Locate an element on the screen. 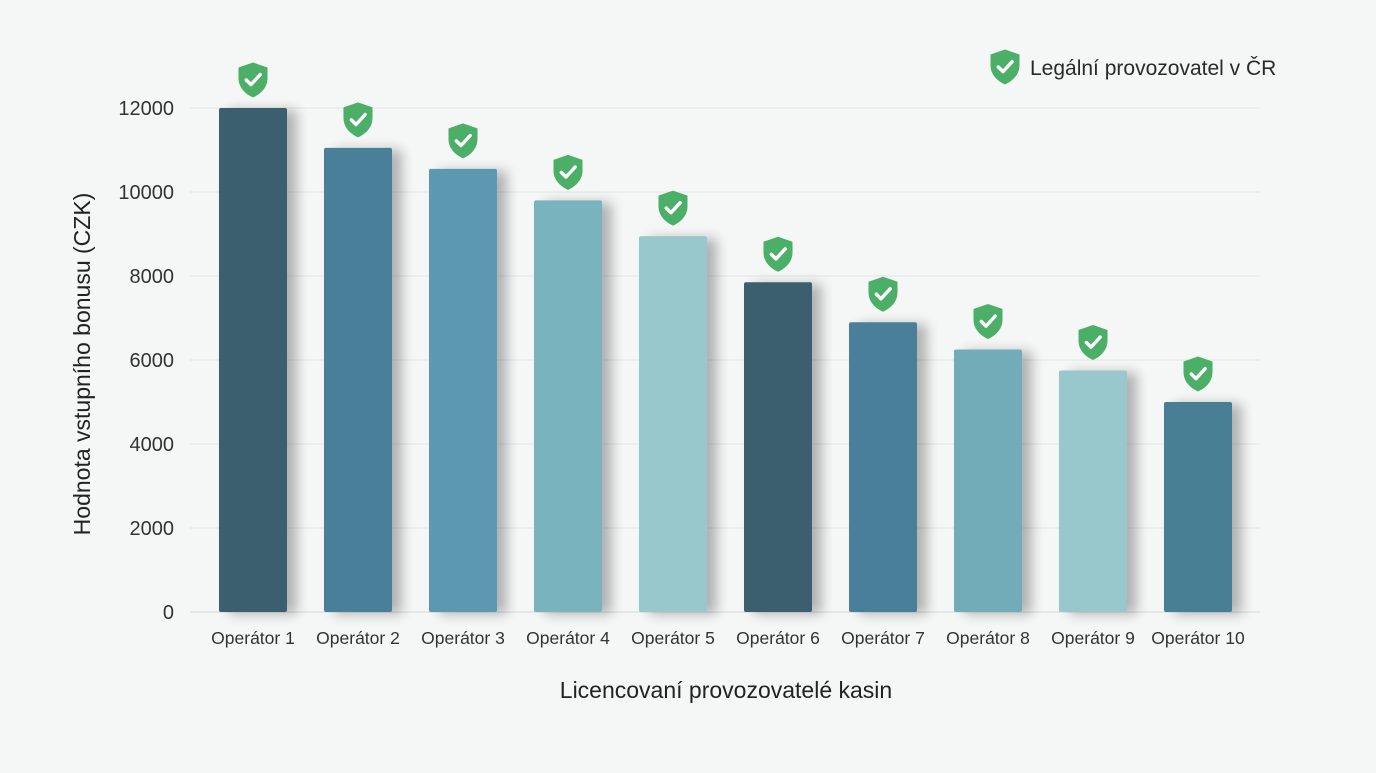 Image resolution: width=1376 pixels, height=773 pixels. legend: Legální provozovatel v ČR is located at coordinates (1132, 67).